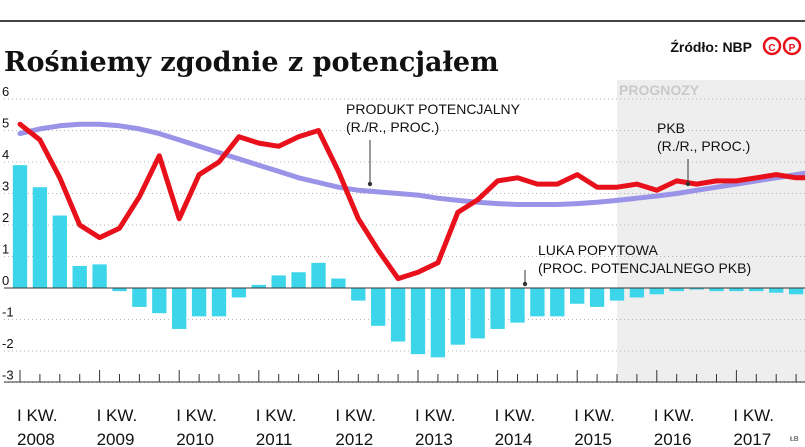  Describe the element at coordinates (644, 268) in the screenshot. I see `annotation-text: (PROC. POTENCJALNEGO PKB)` at that location.